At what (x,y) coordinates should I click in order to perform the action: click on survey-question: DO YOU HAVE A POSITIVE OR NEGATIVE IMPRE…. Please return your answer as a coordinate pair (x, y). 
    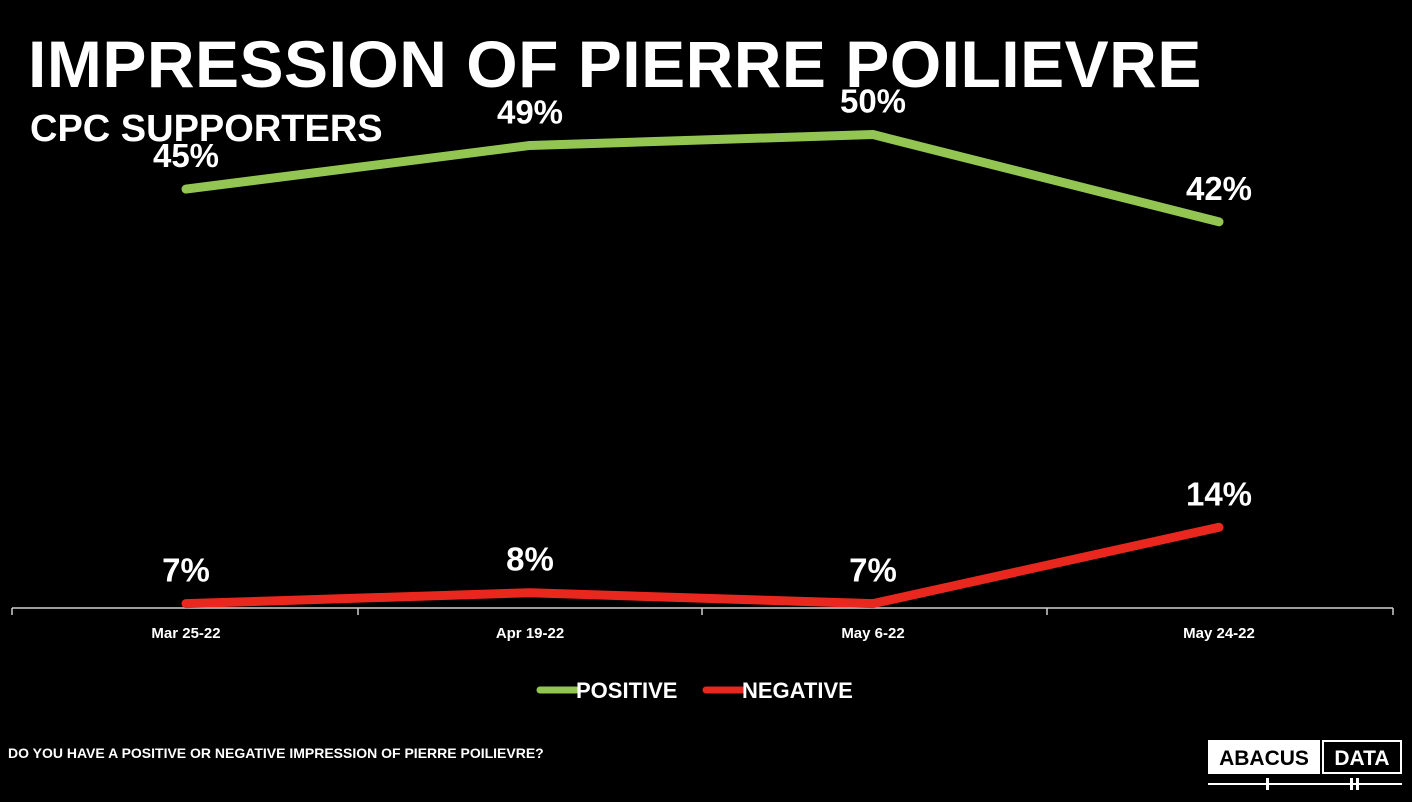
    Looking at the image, I should click on (276, 753).